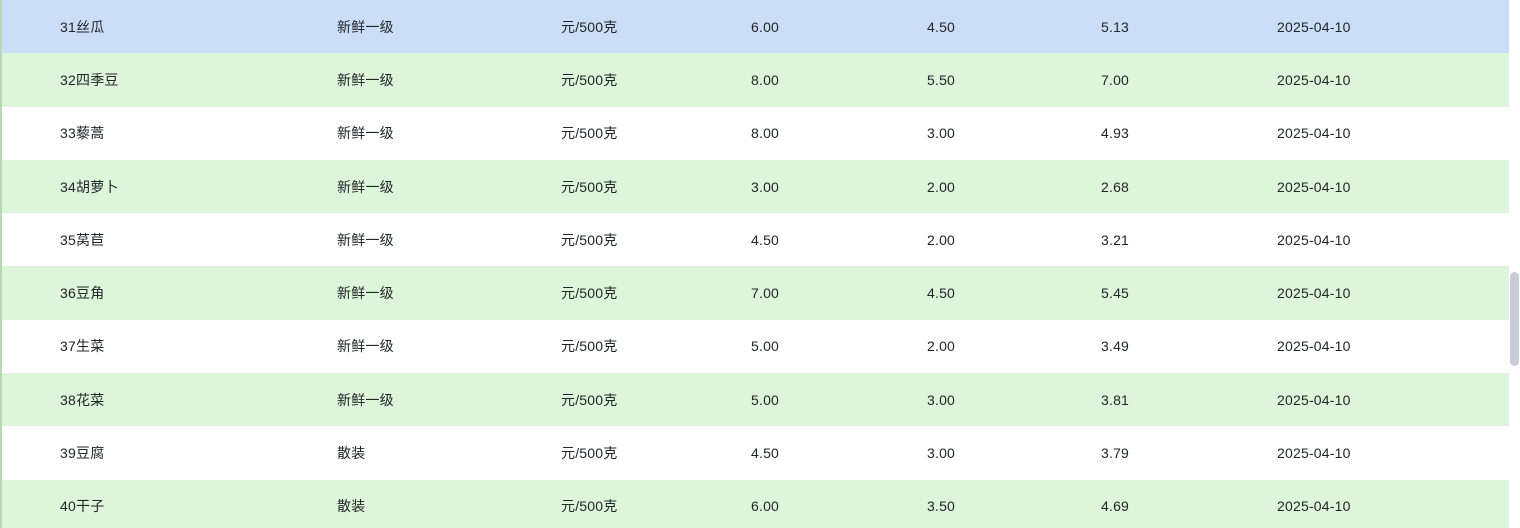 The width and height of the screenshot is (1520, 528). I want to click on table-row: 35 莴苣 新鲜一级 元/500克 4.50 2.00 3.21 2025-04-10, so click(755, 240).